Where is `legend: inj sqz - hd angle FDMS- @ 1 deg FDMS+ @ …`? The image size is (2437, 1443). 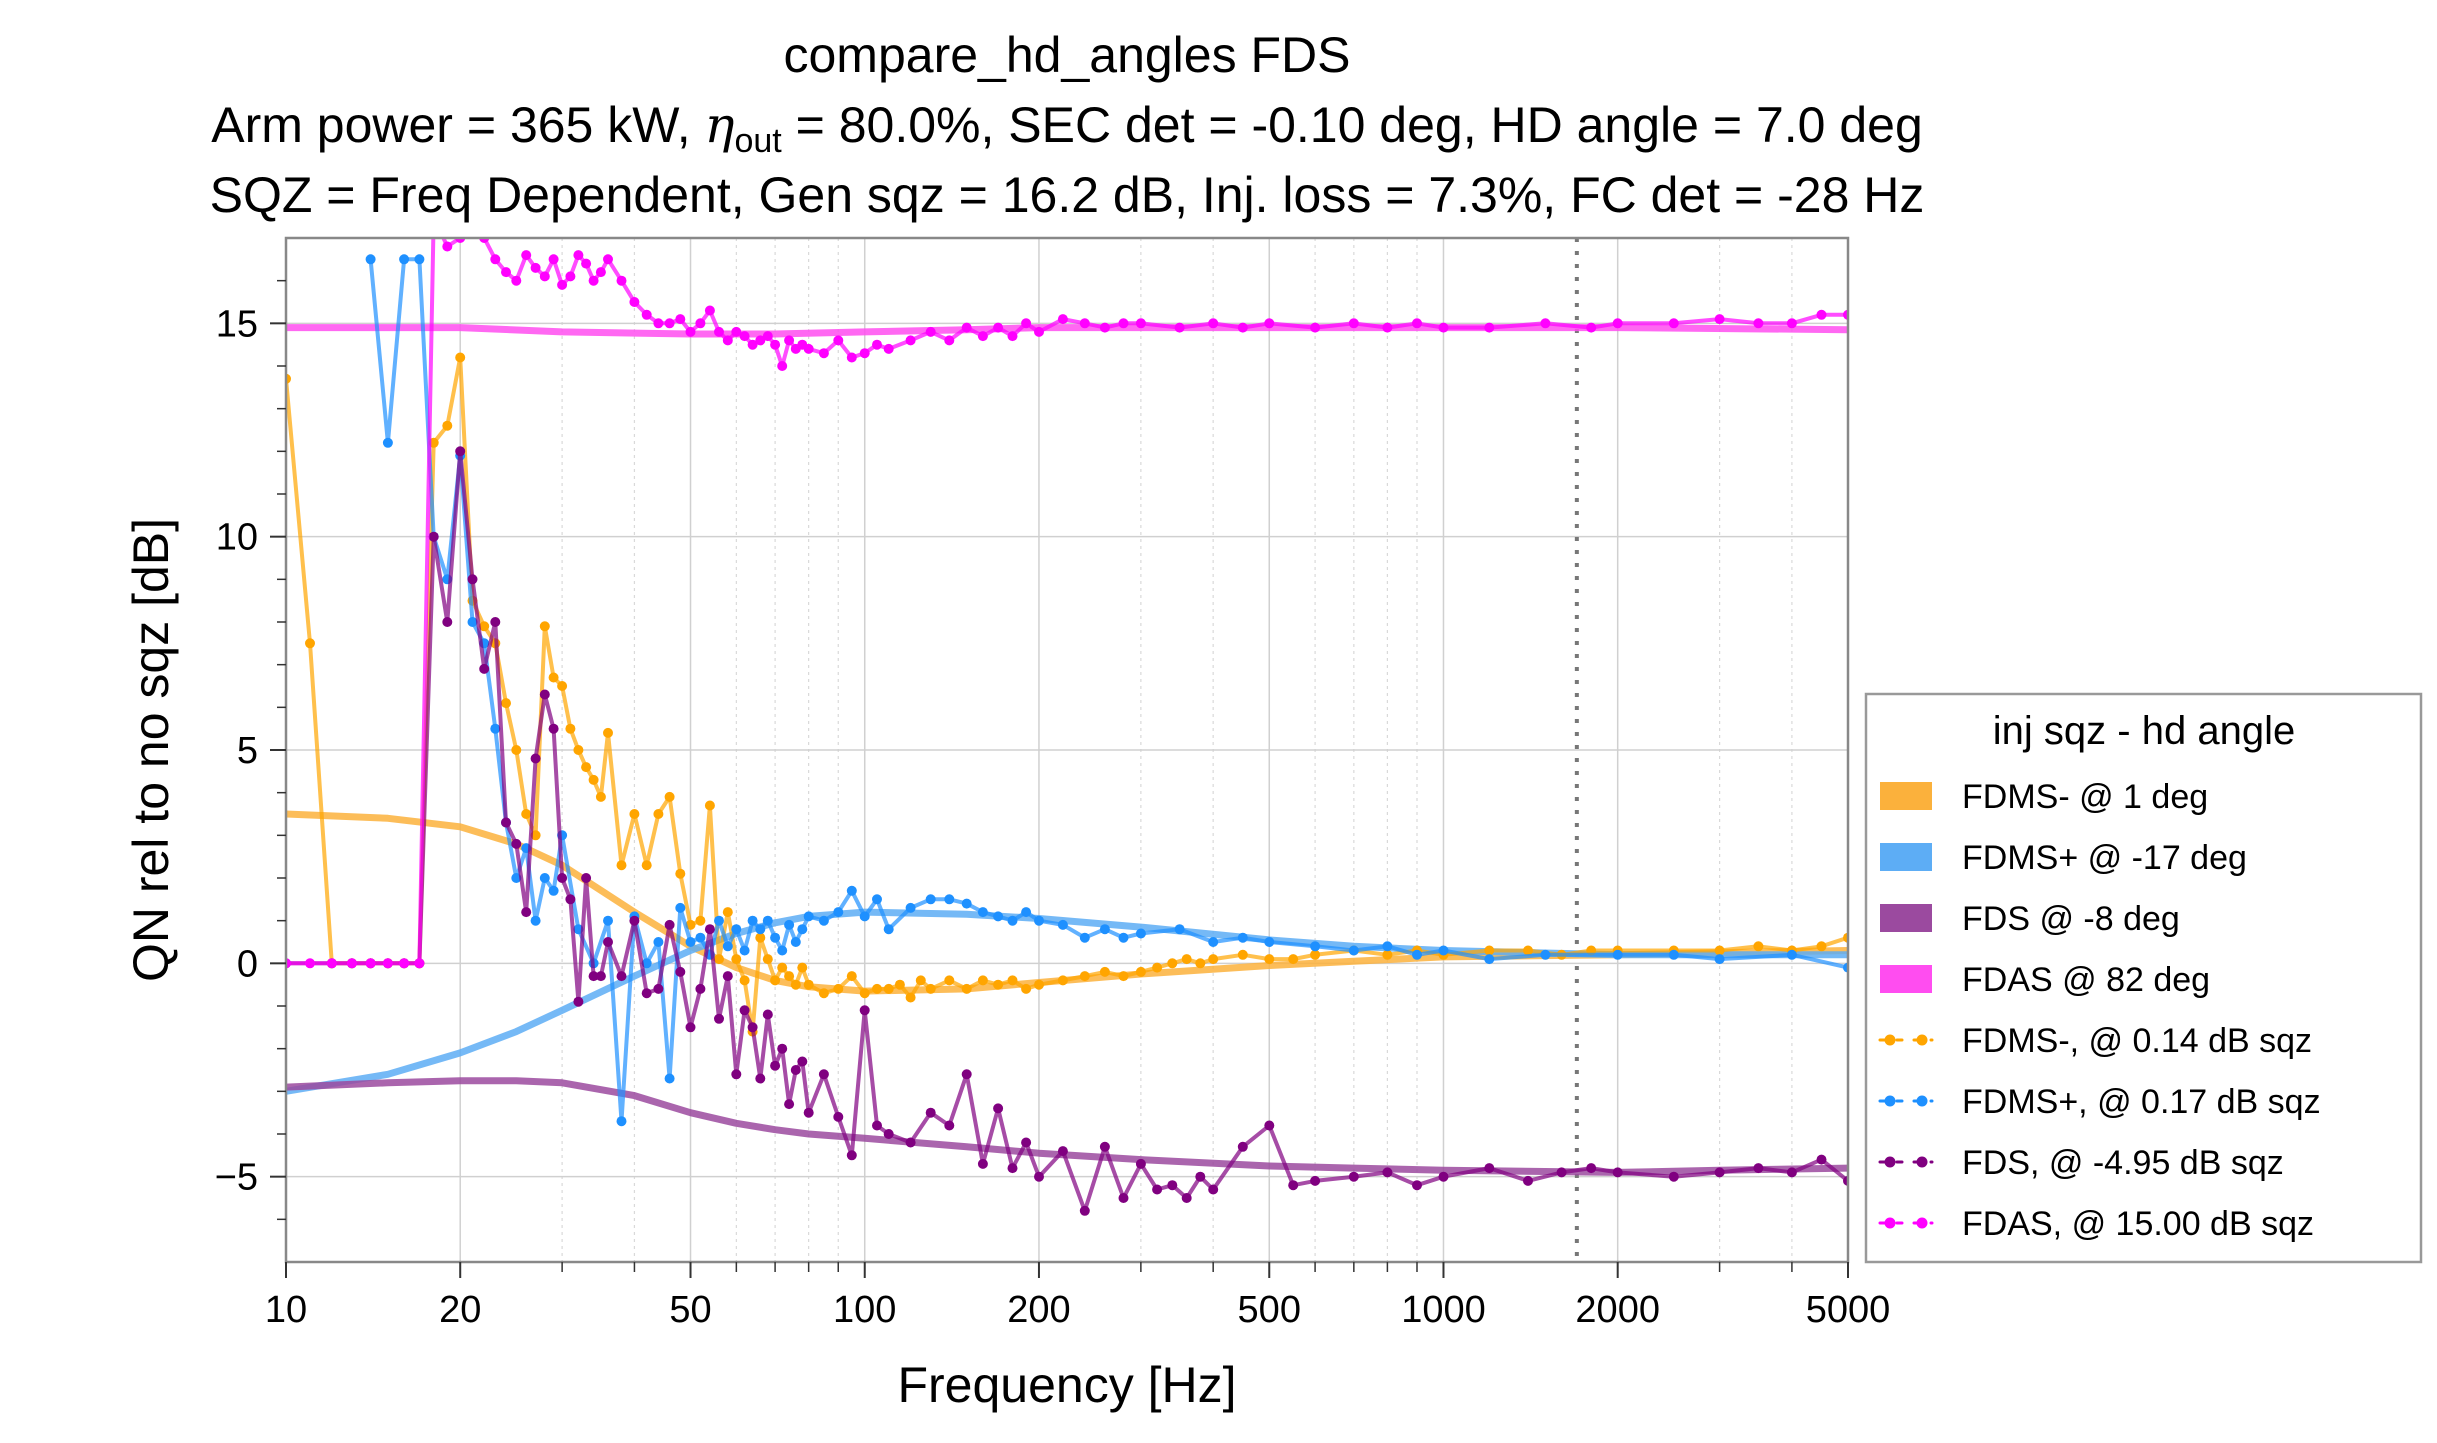 legend: inj sqz - hd angle FDMS- @ 1 deg FDMS+ @ … is located at coordinates (2143, 978).